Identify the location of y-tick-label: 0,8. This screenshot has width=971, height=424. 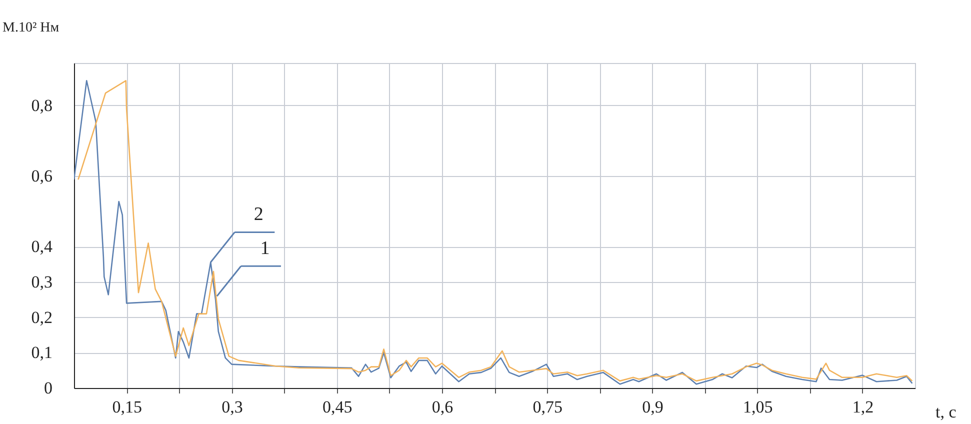
(41, 105).